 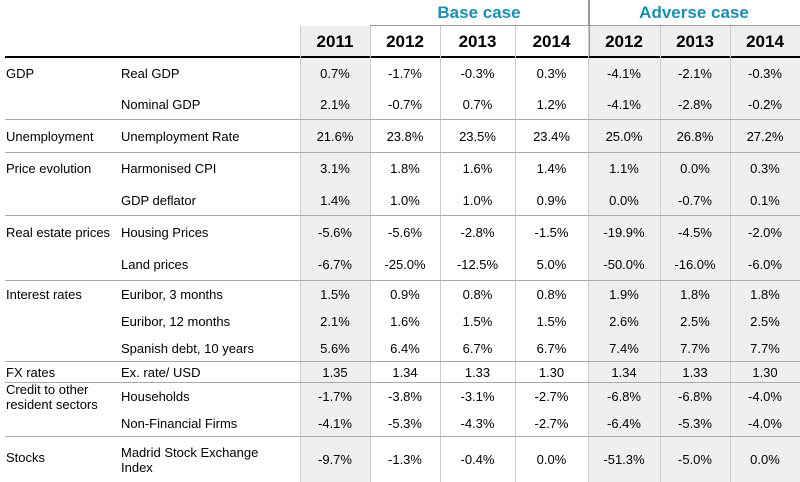 What do you see at coordinates (335, 41) in the screenshot?
I see `column-header: 2011` at bounding box center [335, 41].